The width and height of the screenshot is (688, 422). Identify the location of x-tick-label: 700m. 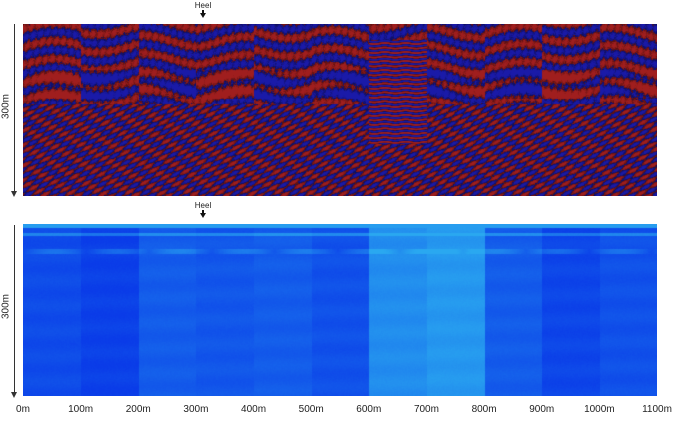
(426, 409).